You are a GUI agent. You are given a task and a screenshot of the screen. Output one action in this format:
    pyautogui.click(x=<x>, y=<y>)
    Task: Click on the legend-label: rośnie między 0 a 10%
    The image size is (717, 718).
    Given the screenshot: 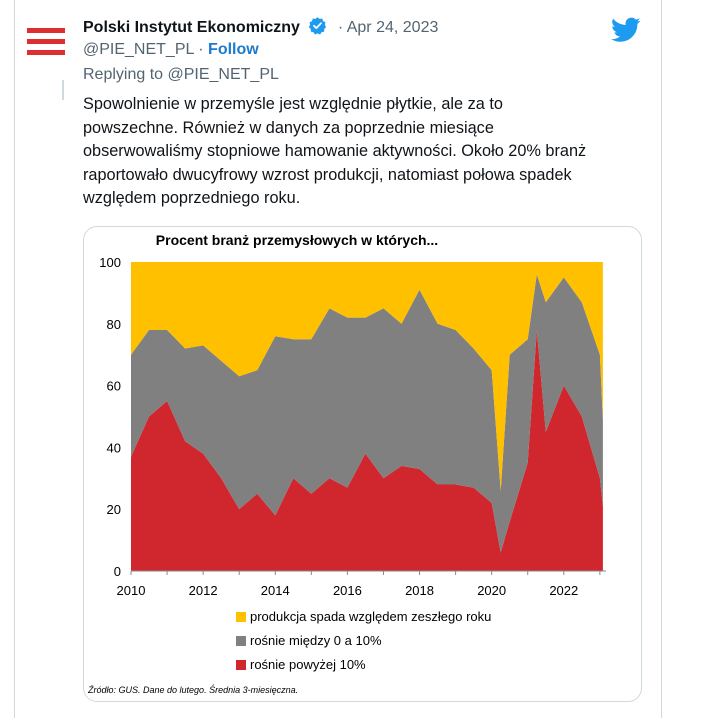 What is the action you would take?
    pyautogui.click(x=316, y=640)
    